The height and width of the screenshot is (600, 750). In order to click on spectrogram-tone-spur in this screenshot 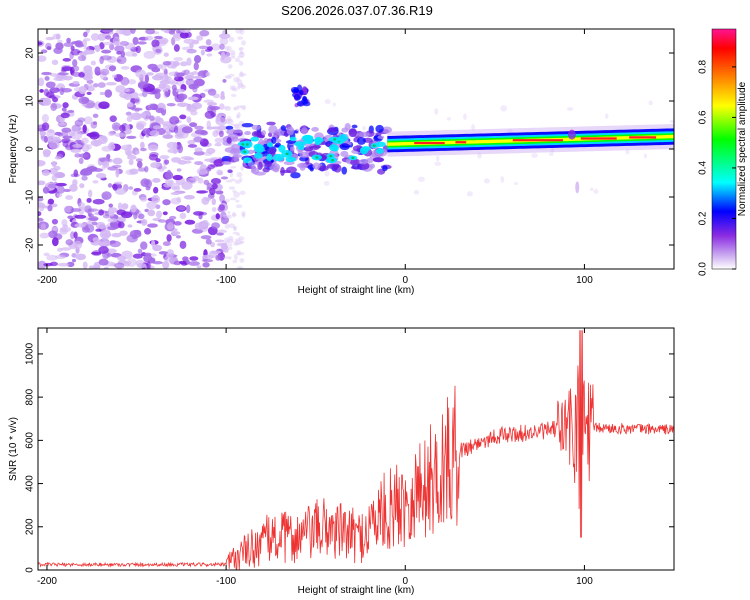, I will do `click(577, 187)`.